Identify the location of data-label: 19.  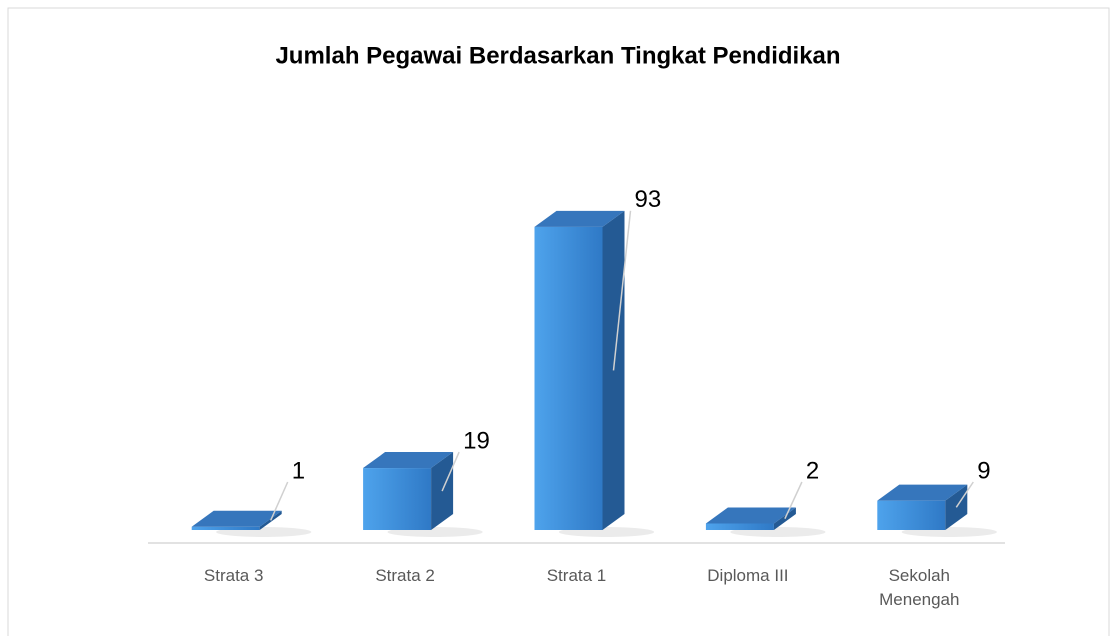
(476, 440).